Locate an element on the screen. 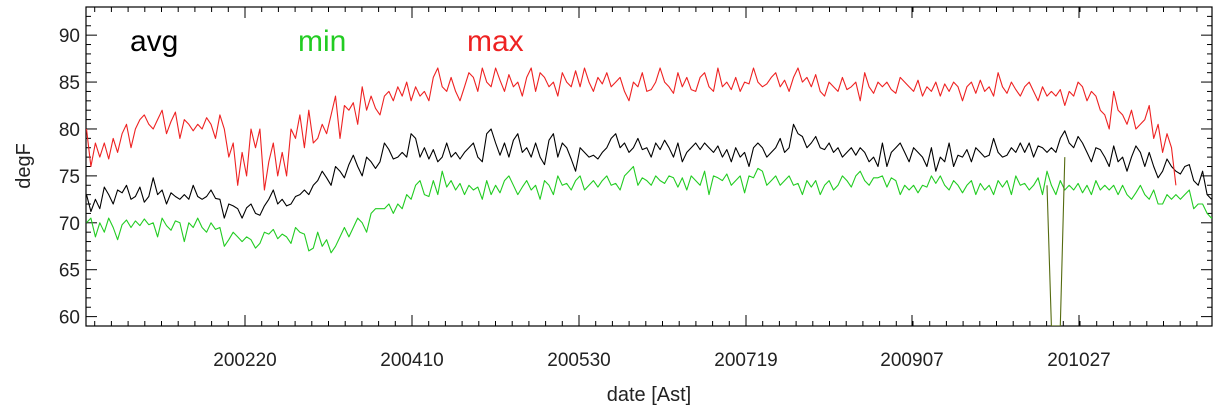 This screenshot has height=413, width=1219. legend-avg: avg is located at coordinates (154, 41).